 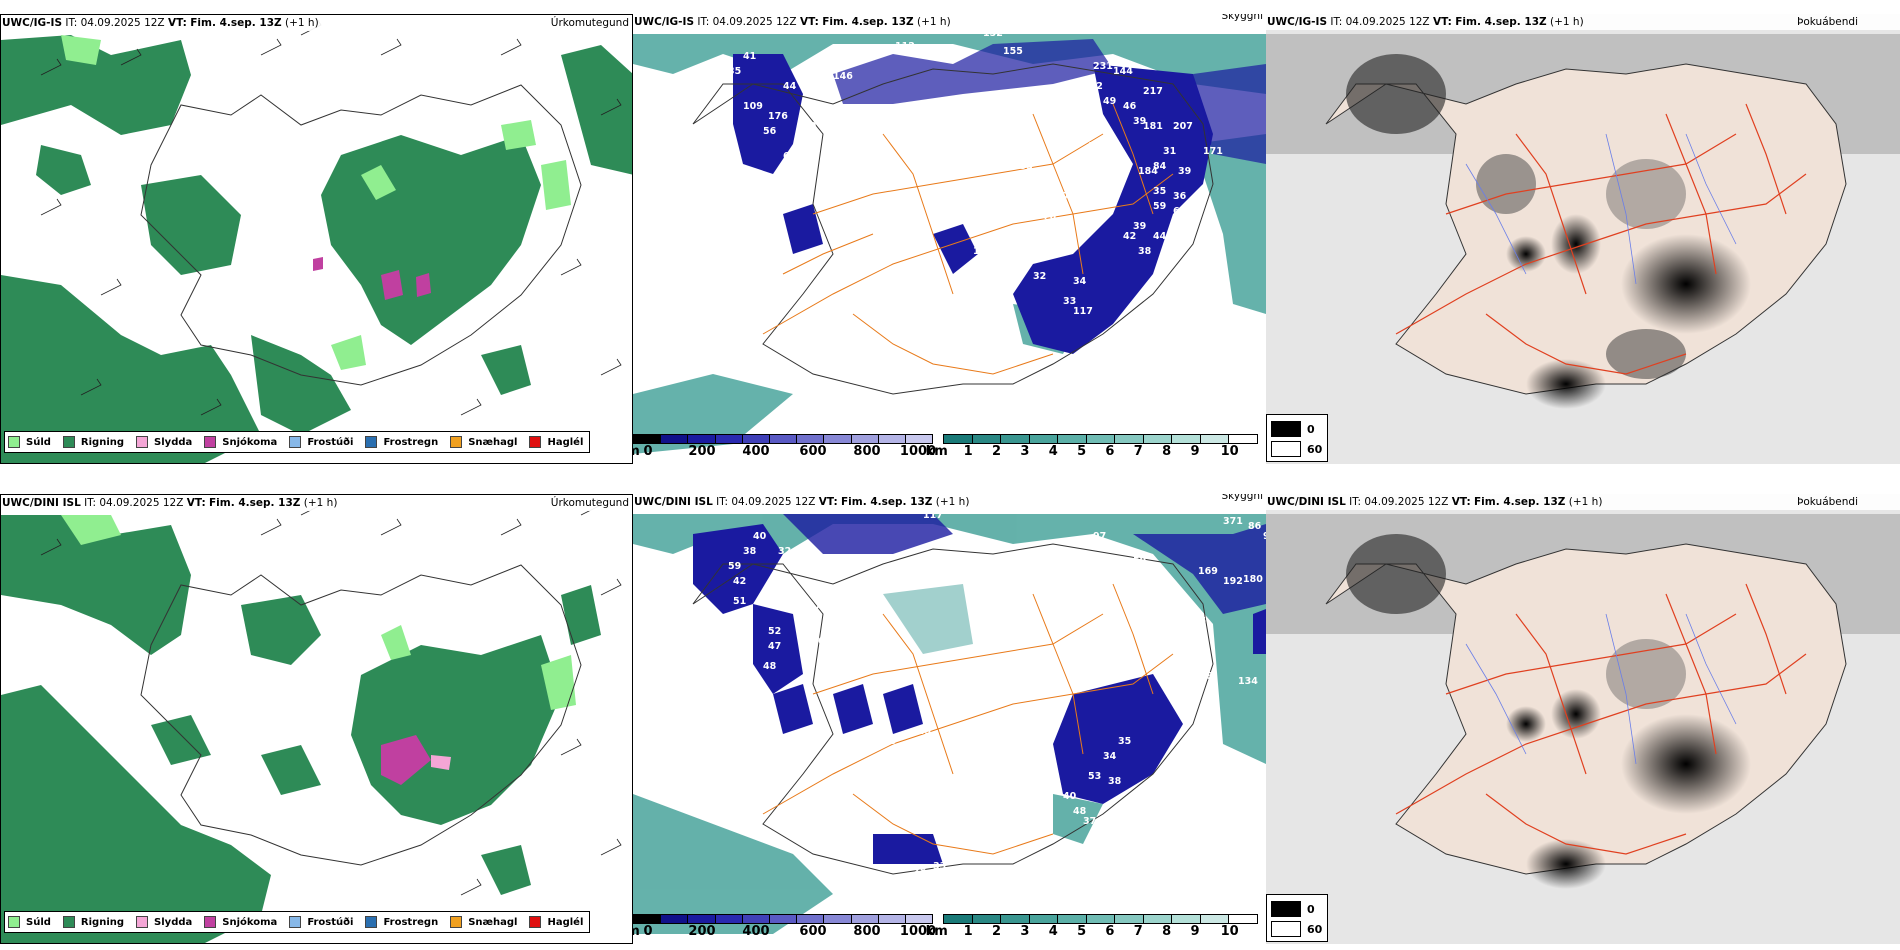 I want to click on cloud-height-label: 86, so click(x=1255, y=526).